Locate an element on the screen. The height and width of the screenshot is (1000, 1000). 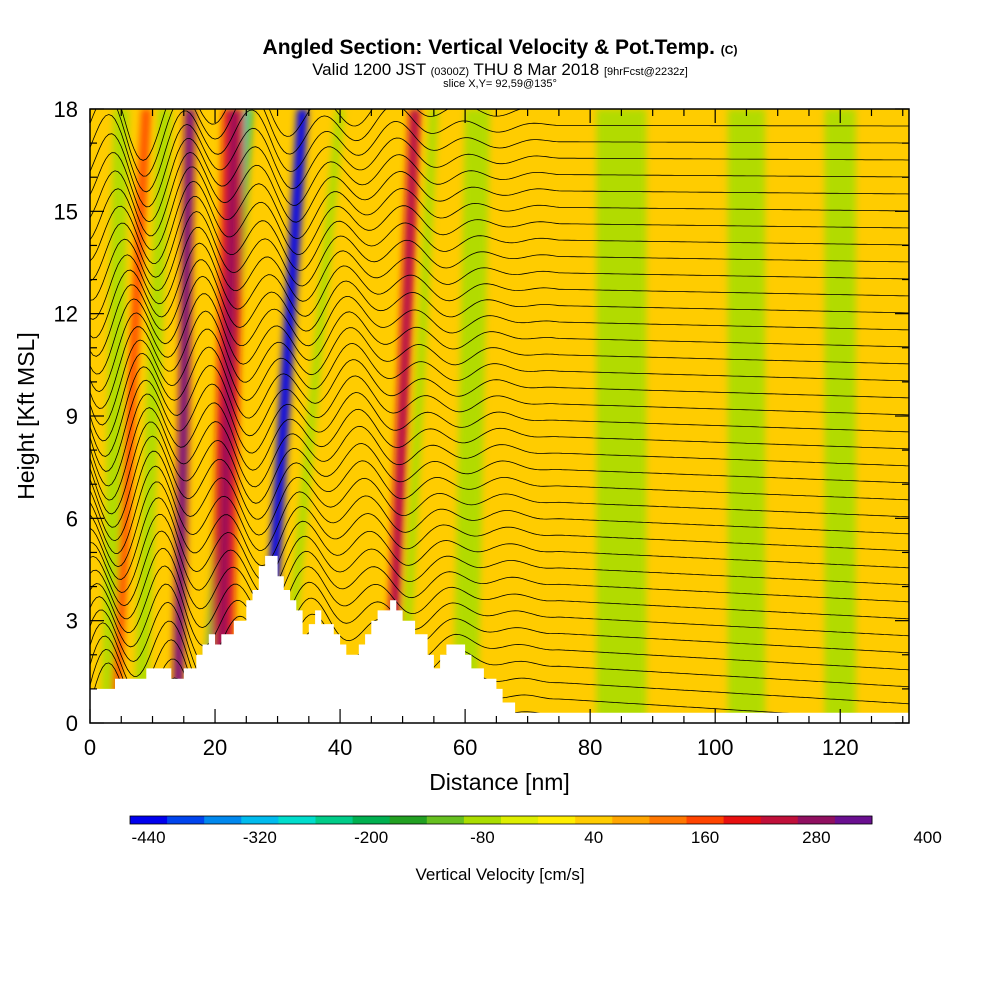
colorbar-tick-label: -320 is located at coordinates (260, 837).